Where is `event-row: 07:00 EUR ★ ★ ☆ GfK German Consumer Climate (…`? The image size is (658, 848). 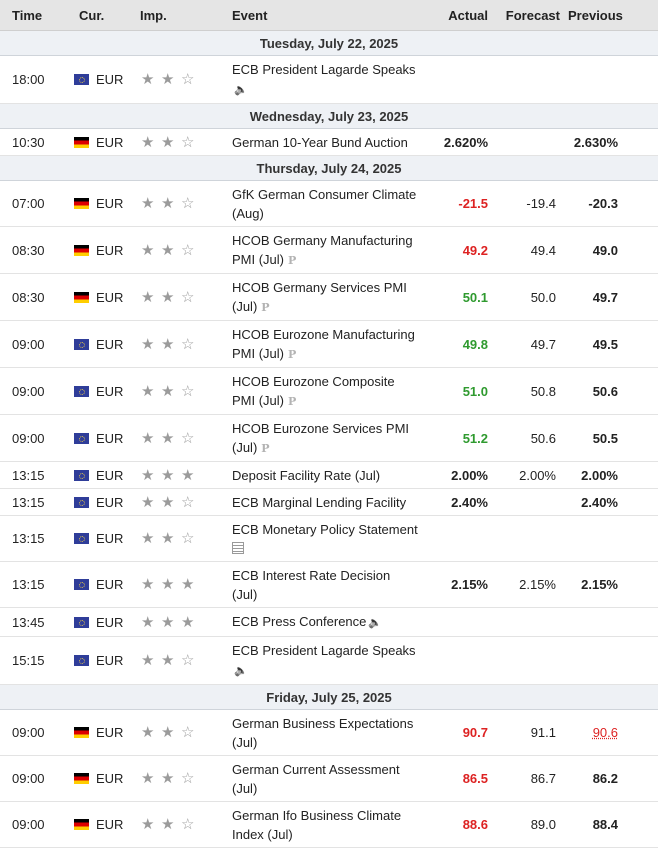
event-row: 07:00 EUR ★ ★ ☆ GfK German Consumer Climate (… is located at coordinates (329, 203).